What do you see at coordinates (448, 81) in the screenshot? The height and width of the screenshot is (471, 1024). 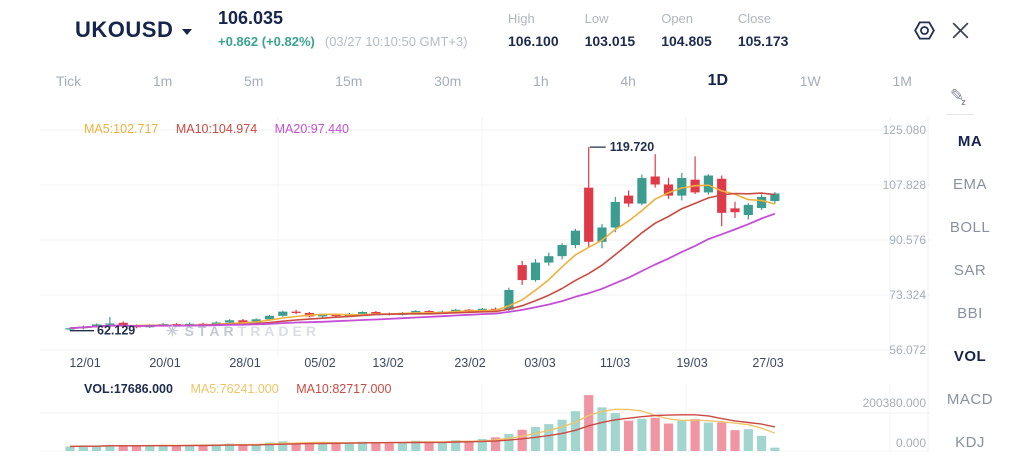 I see `tab-30m: 30m` at bounding box center [448, 81].